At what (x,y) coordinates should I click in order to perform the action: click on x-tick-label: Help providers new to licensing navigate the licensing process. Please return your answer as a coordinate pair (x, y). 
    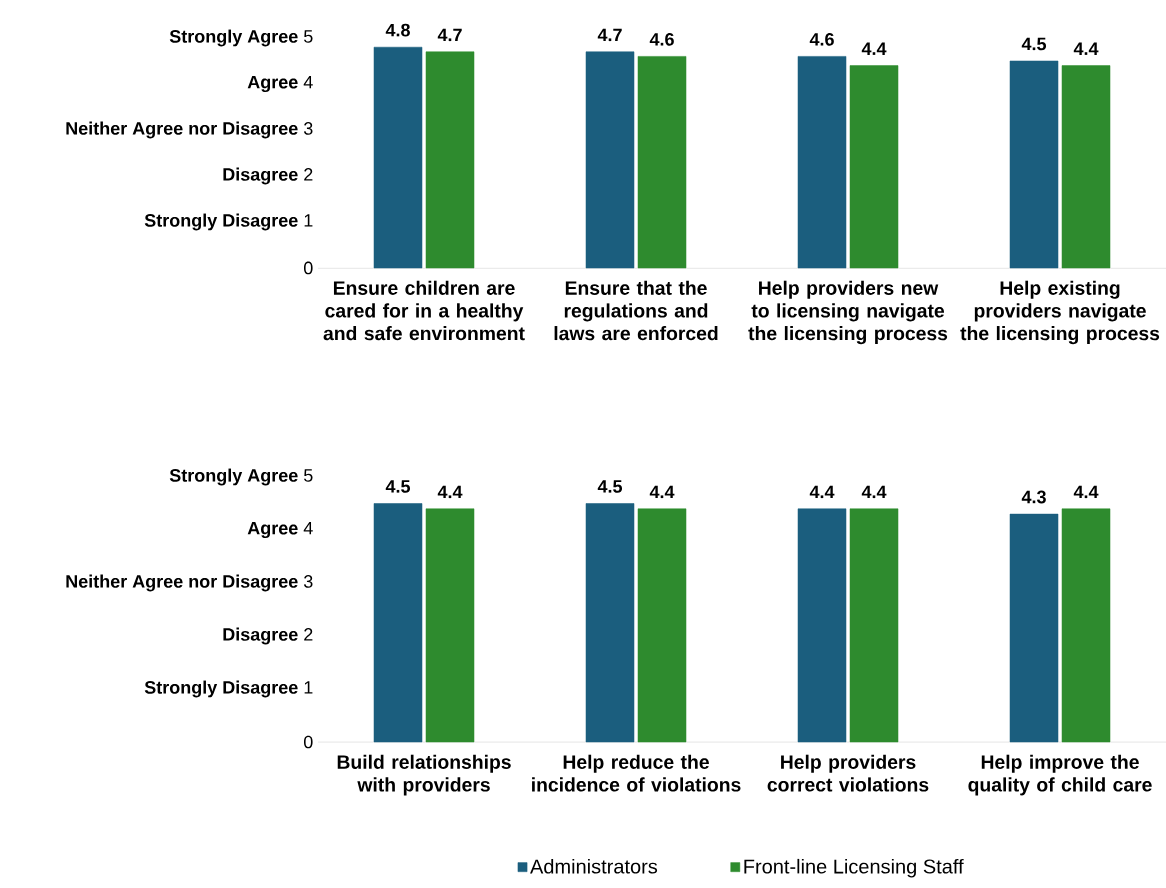
    Looking at the image, I should click on (848, 312).